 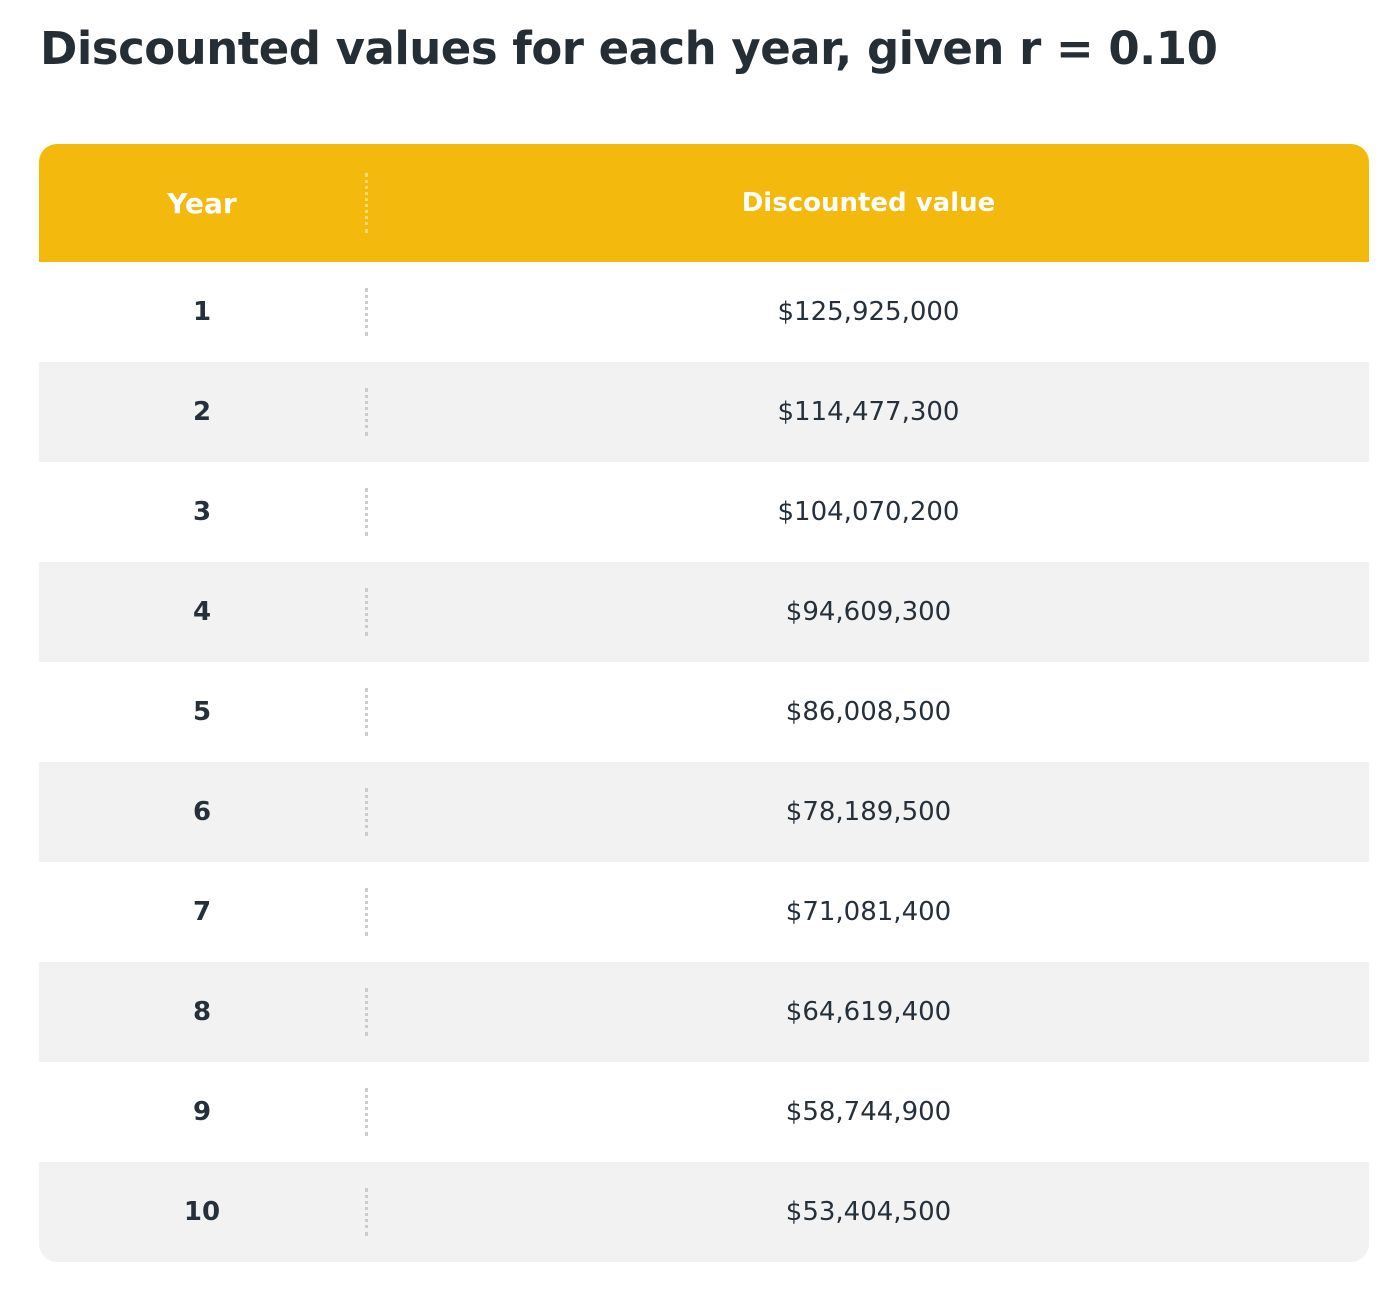 What do you see at coordinates (704, 512) in the screenshot?
I see `table-row: 3 $104,070,200` at bounding box center [704, 512].